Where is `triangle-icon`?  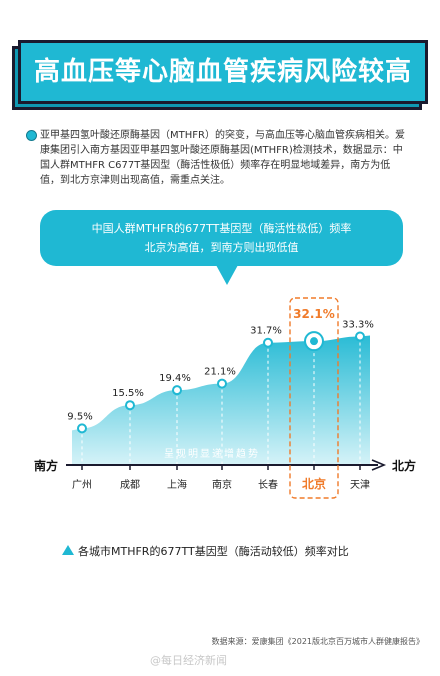
triangle-icon is located at coordinates (68, 550).